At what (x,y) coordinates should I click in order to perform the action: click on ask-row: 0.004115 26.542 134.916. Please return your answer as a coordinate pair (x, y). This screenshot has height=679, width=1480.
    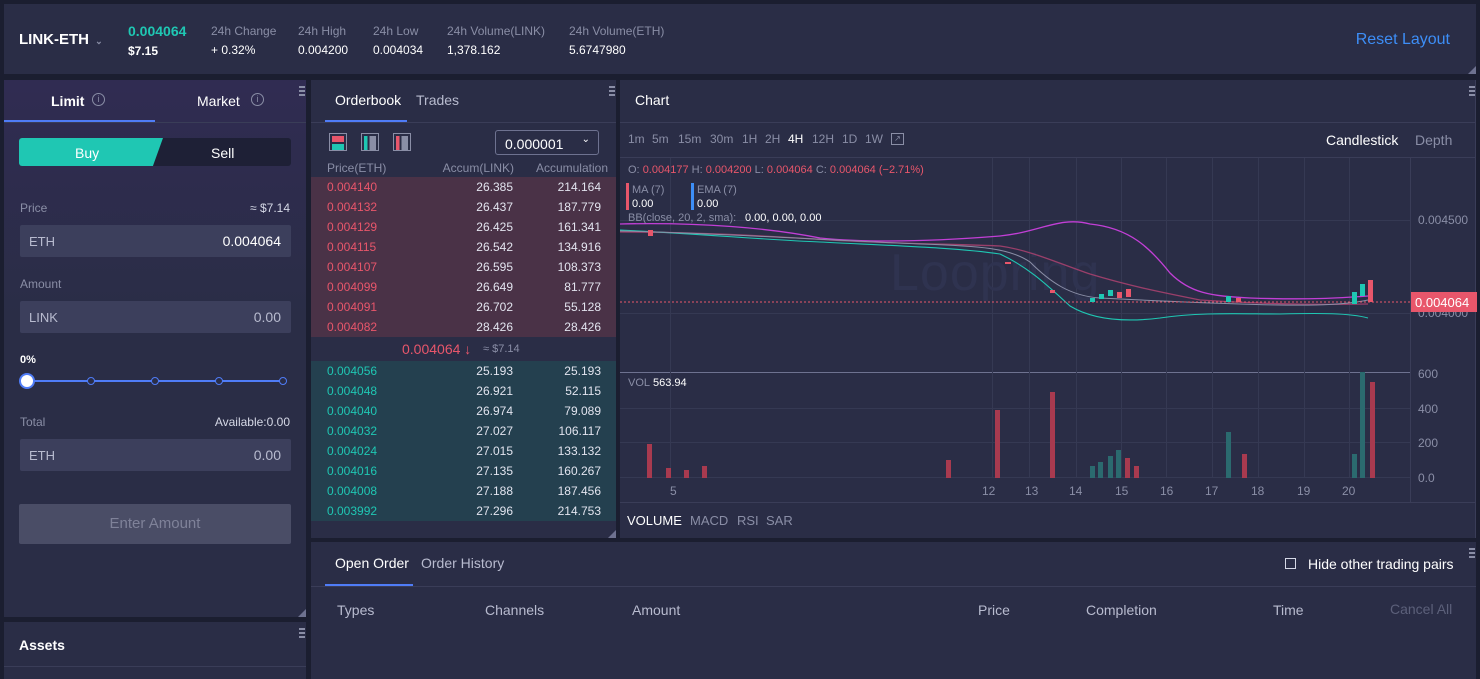
    Looking at the image, I should click on (460, 247).